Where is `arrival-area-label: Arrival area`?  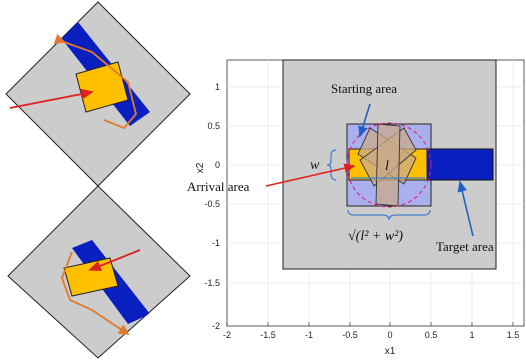 arrival-area-label: Arrival area is located at coordinates (218, 186).